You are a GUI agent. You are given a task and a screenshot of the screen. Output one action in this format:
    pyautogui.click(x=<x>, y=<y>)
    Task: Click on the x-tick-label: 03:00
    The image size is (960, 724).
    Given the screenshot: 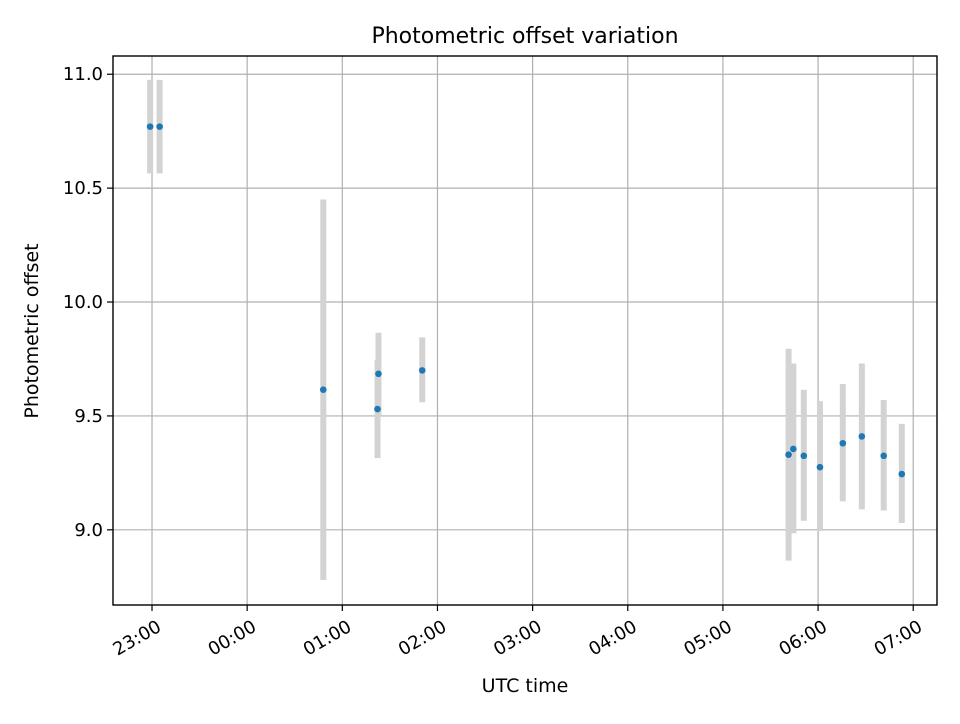 What is the action you would take?
    pyautogui.click(x=517, y=638)
    